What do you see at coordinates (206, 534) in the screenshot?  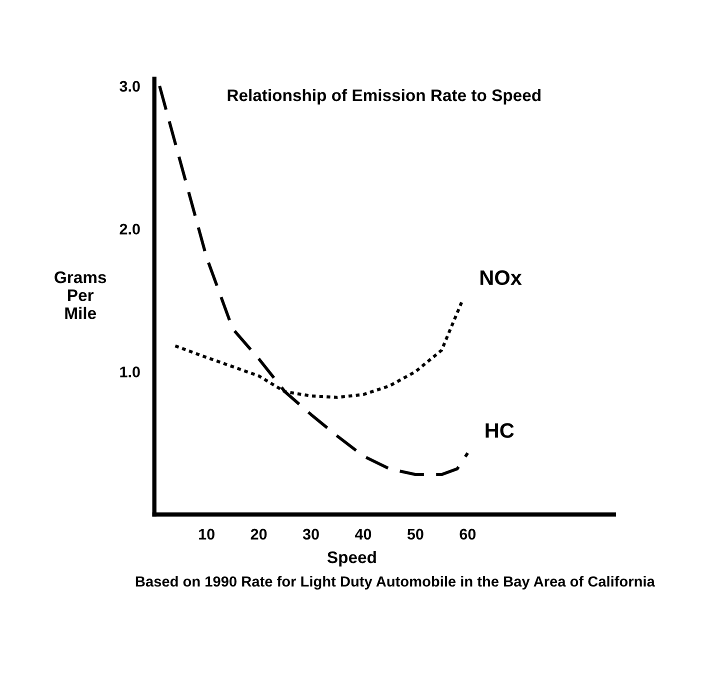 I see `x-tick-label: 10` at bounding box center [206, 534].